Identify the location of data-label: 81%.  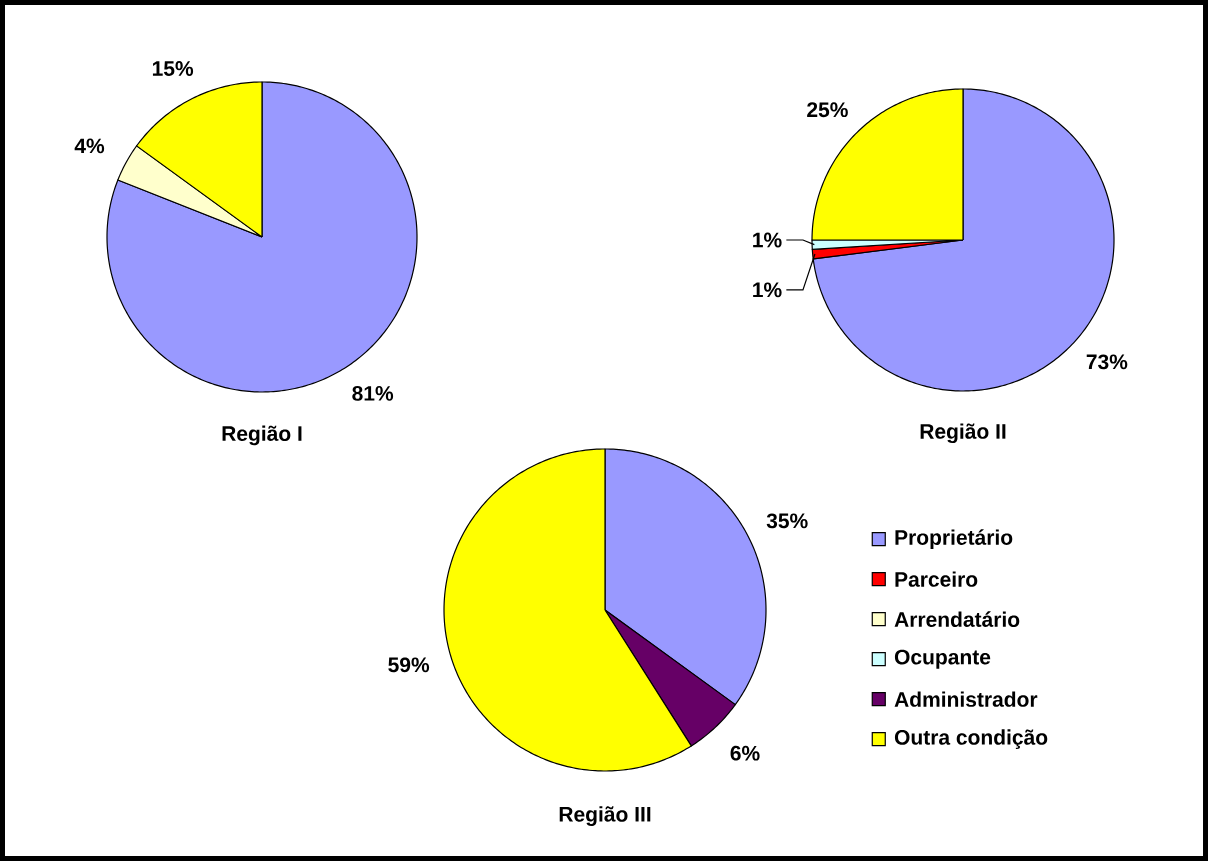
(373, 393).